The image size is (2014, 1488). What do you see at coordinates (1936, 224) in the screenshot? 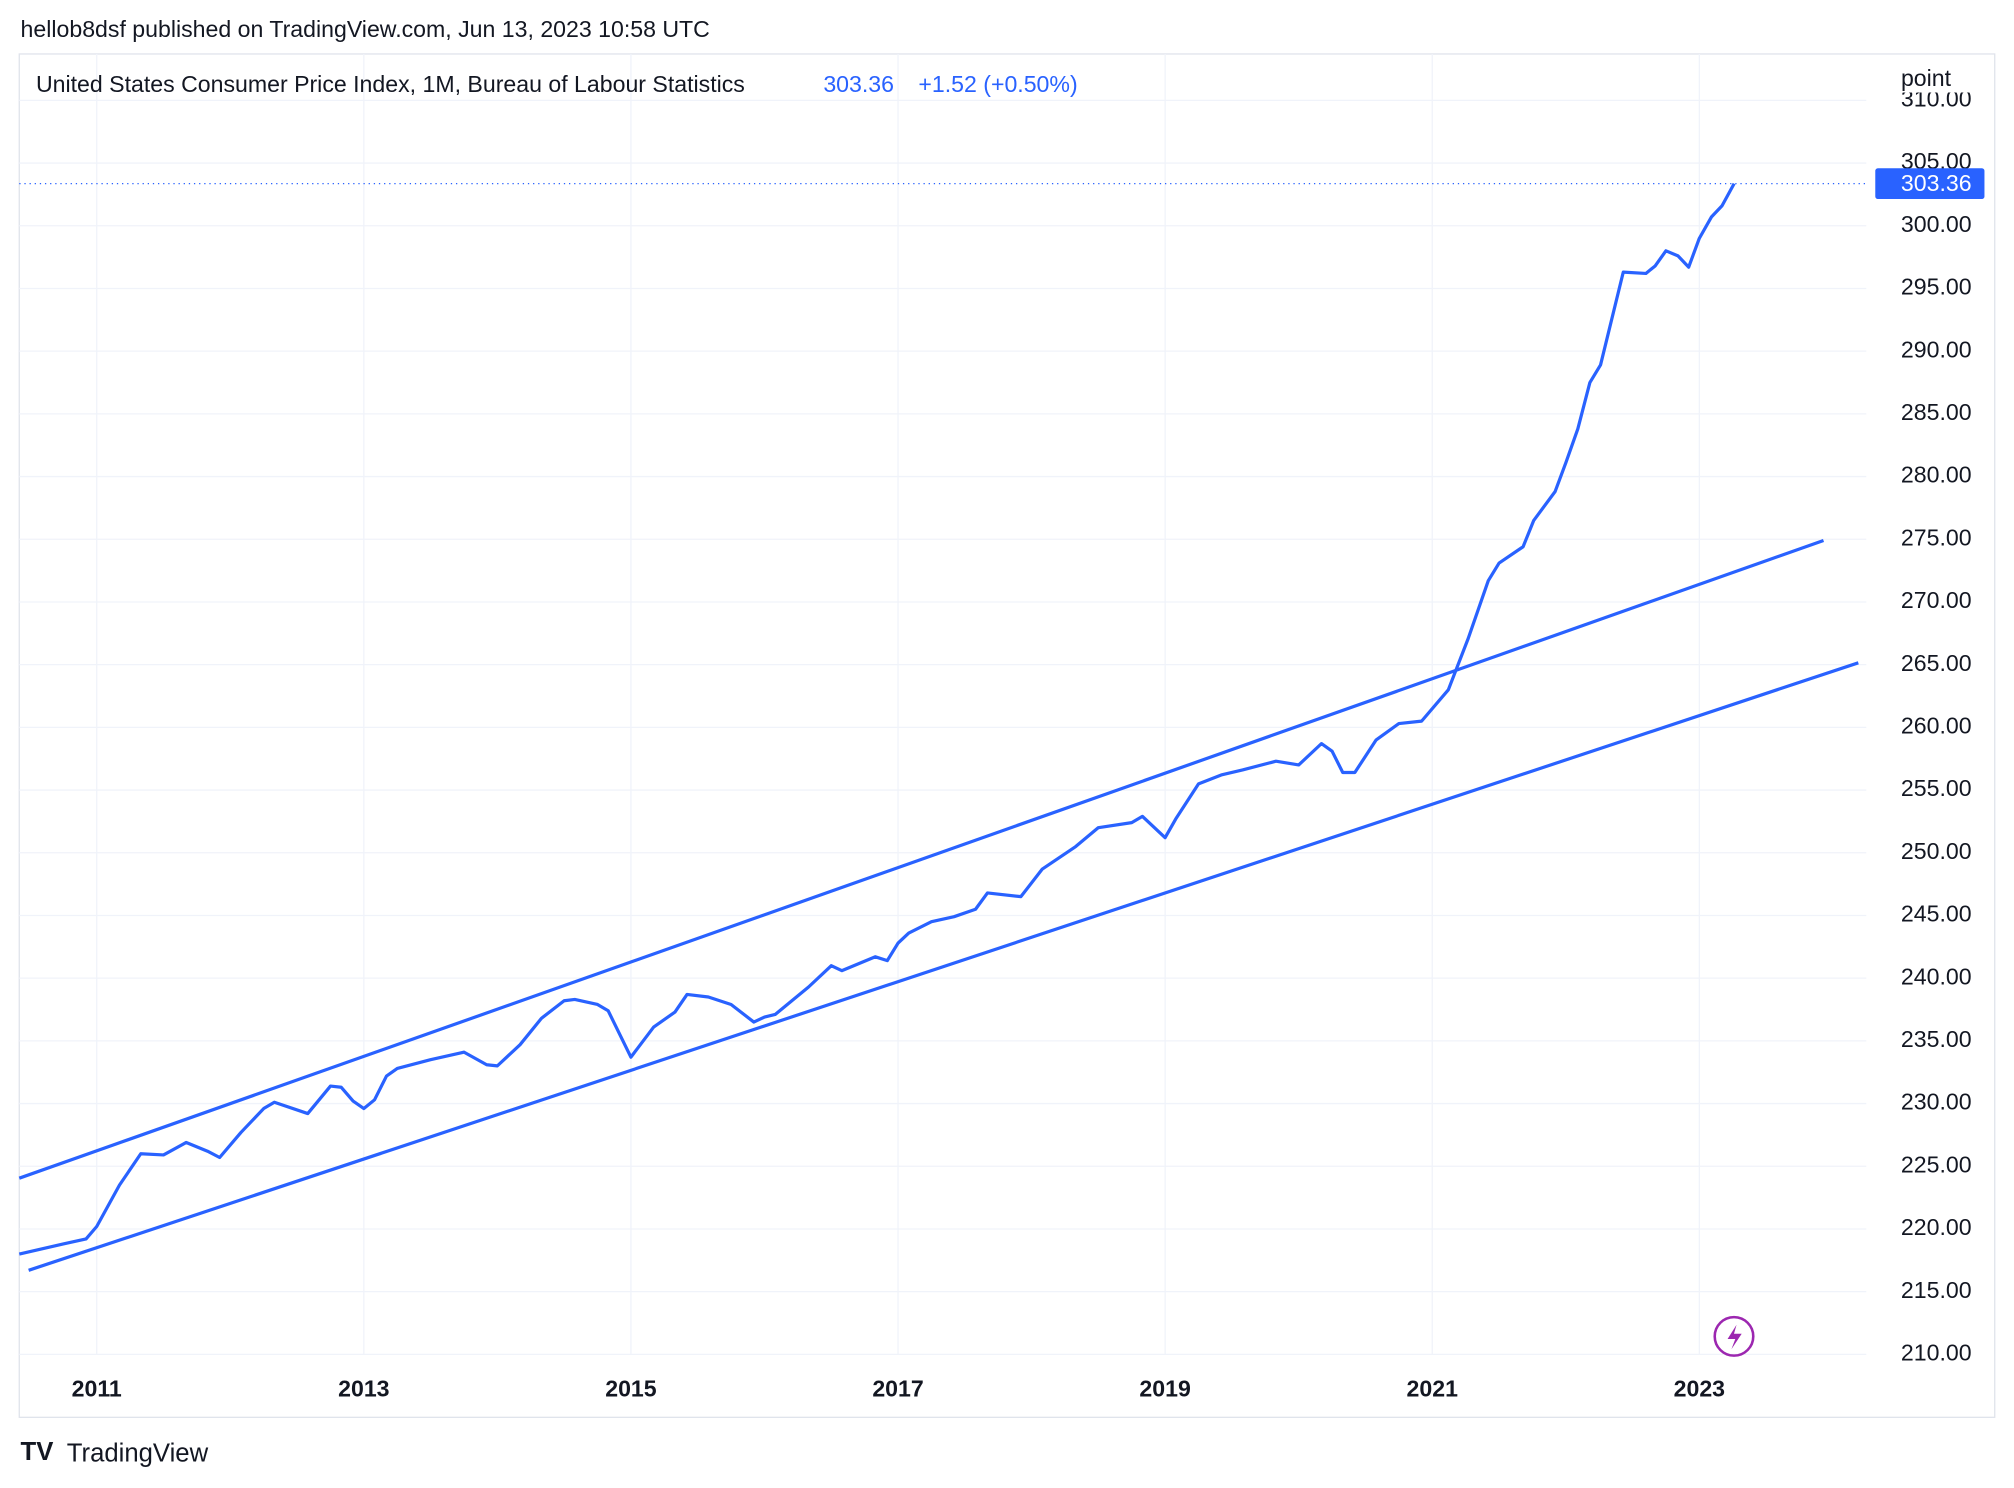
I see `y-tick-label: 300.00` at bounding box center [1936, 224].